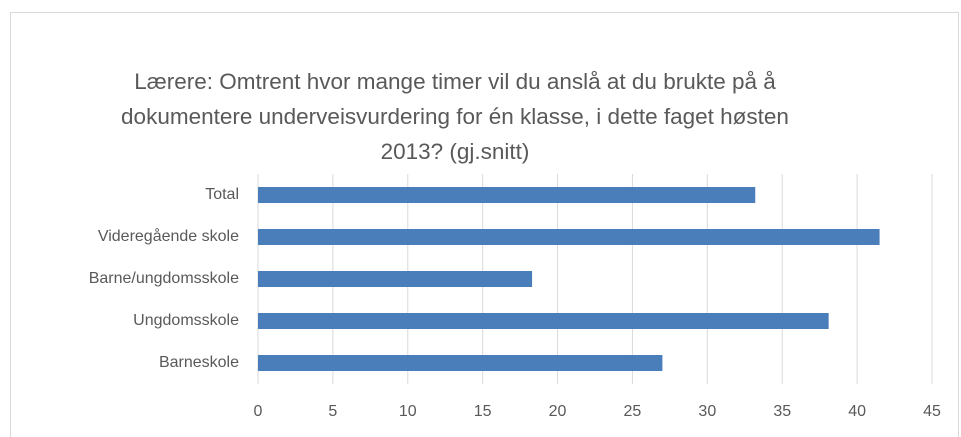 The height and width of the screenshot is (437, 961). Describe the element at coordinates (558, 411) in the screenshot. I see `x-tick-label: 20` at that location.